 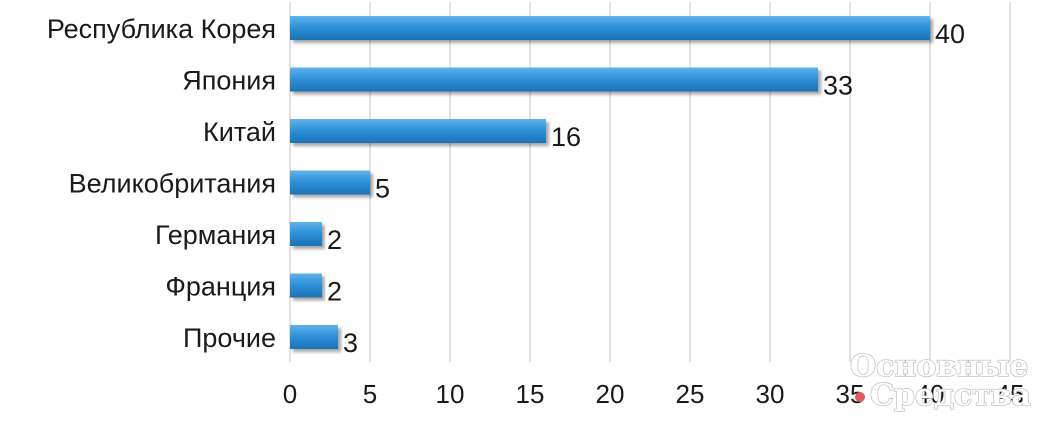 What do you see at coordinates (229, 81) in the screenshot?
I see `category-label: Япония` at bounding box center [229, 81].